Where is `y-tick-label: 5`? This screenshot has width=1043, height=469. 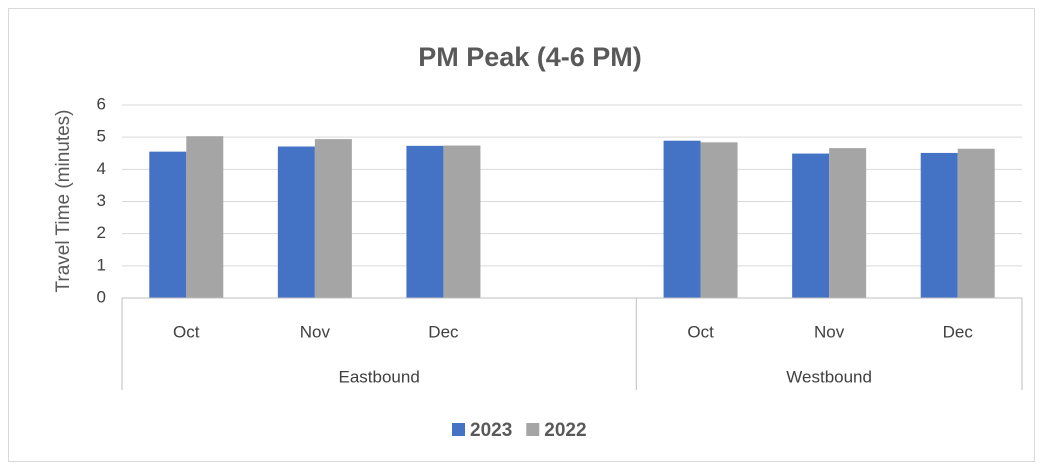 y-tick-label: 5 is located at coordinates (101, 136).